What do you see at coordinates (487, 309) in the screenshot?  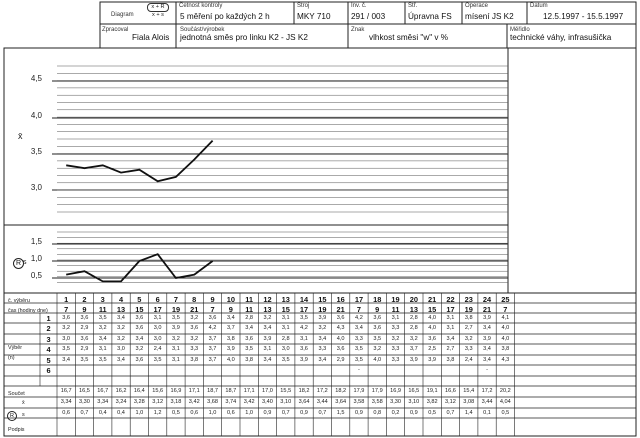 I see `time-value: 21` at bounding box center [487, 309].